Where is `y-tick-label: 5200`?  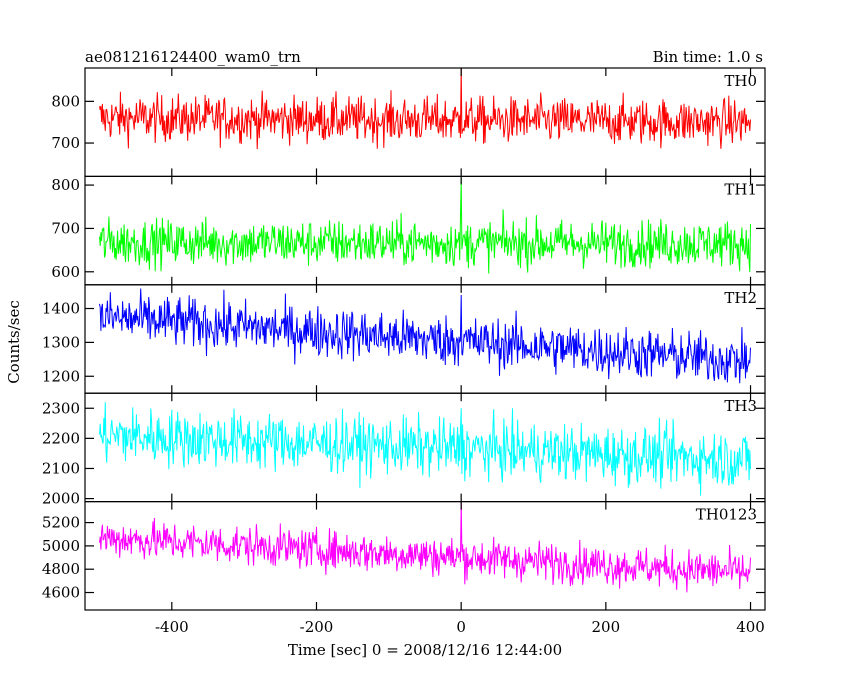 y-tick-label: 5200 is located at coordinates (61, 523).